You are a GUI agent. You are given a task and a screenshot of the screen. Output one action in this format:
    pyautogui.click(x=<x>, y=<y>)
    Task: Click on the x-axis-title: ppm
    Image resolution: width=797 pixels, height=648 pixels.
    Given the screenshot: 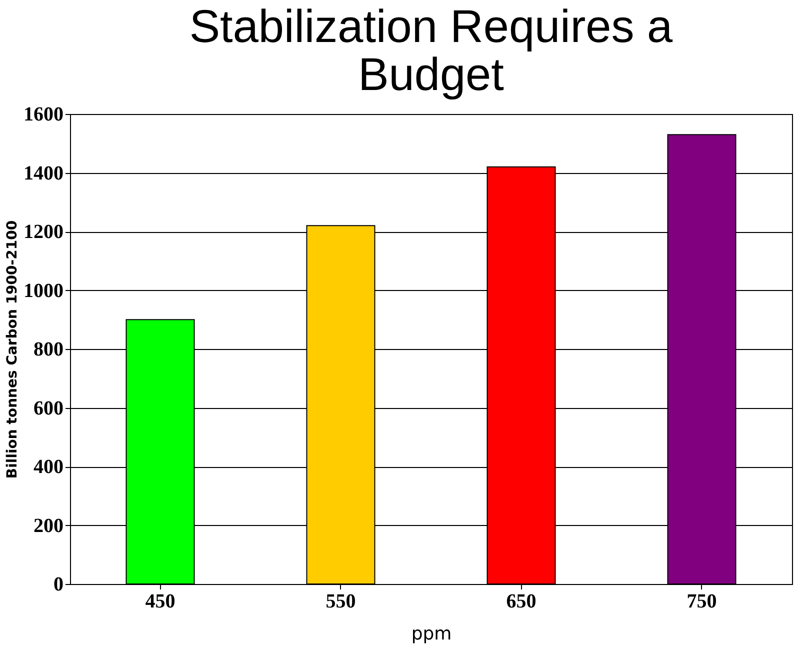 What is the action you would take?
    pyautogui.click(x=431, y=634)
    